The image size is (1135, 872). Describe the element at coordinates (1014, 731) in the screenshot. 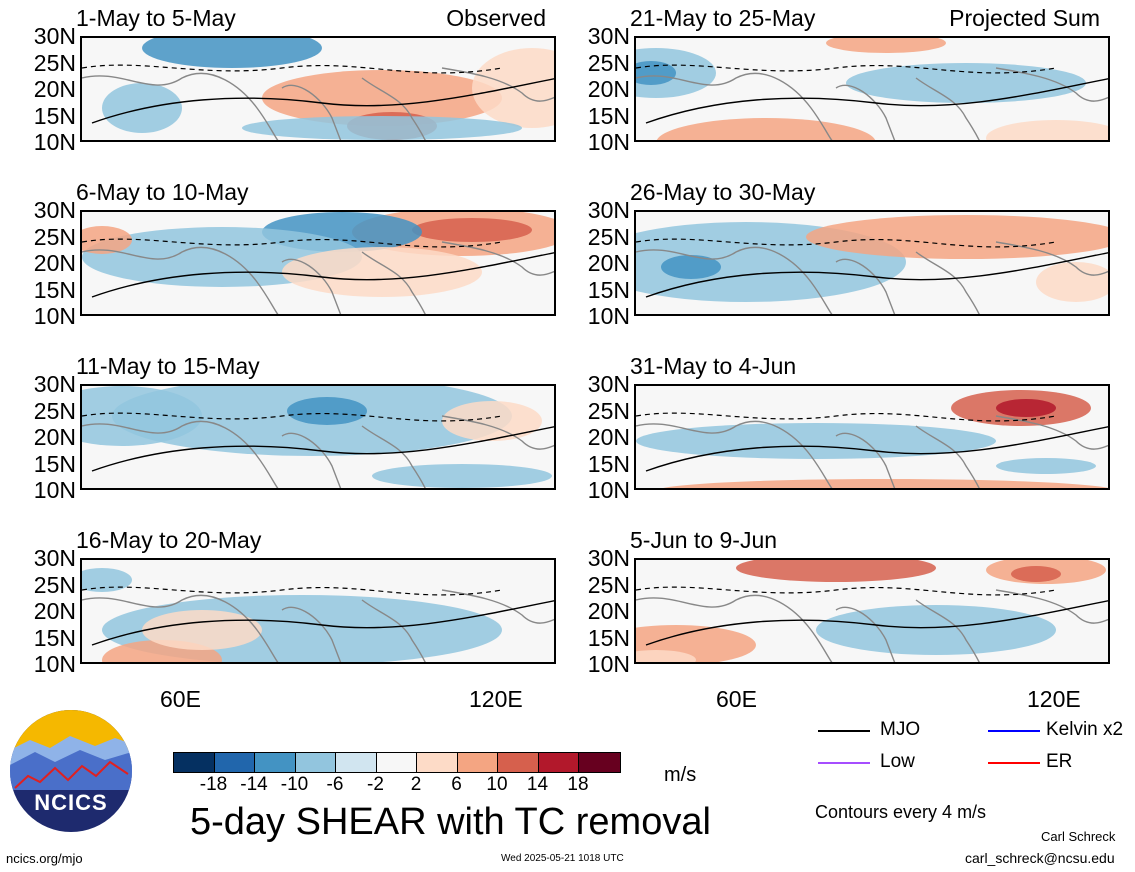

I see `legend-line-kelvin` at that location.